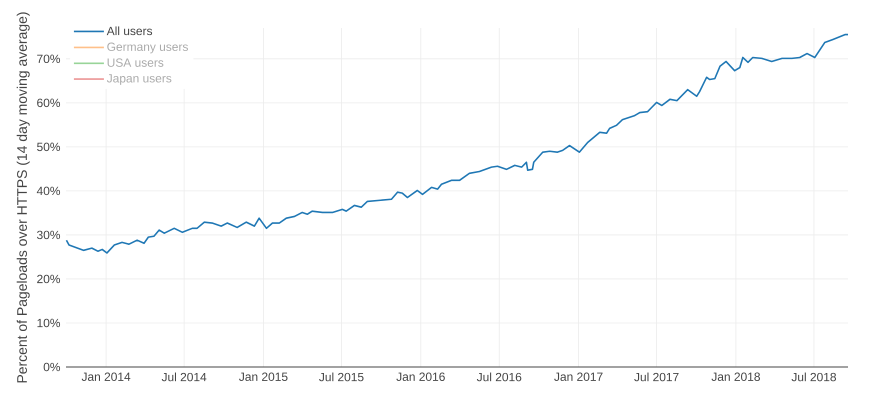 The image size is (876, 398). What do you see at coordinates (263, 376) in the screenshot?
I see `x-tick-label: Jan 2015` at bounding box center [263, 376].